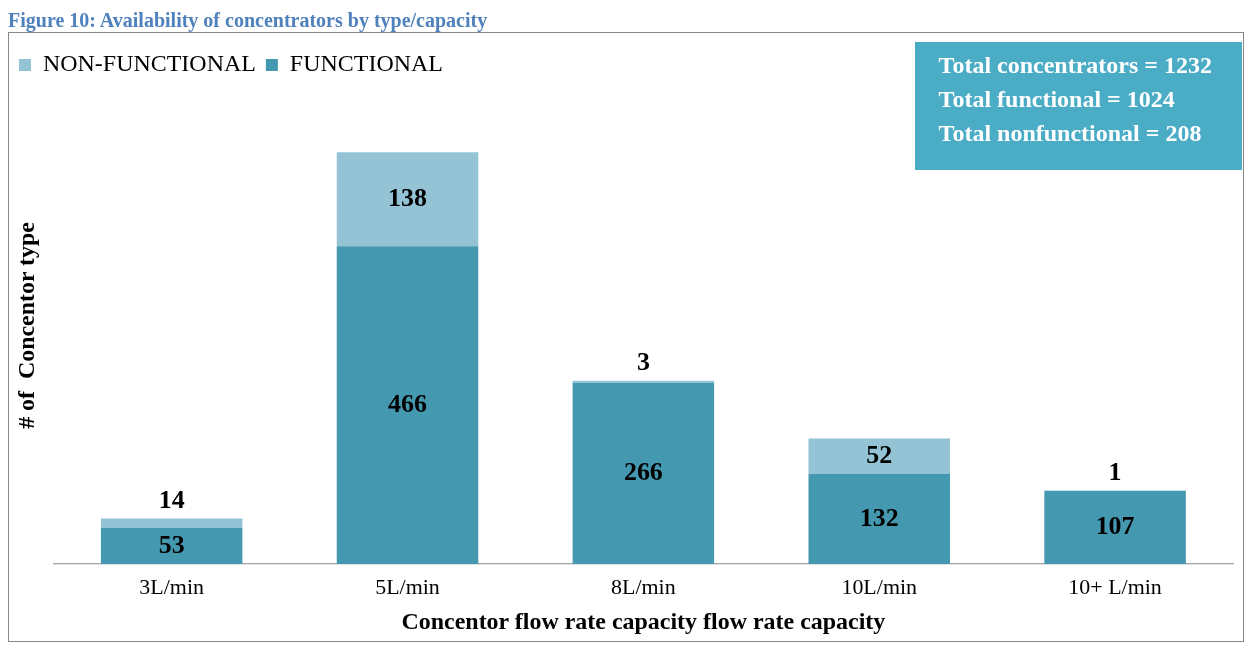 The image size is (1256, 658). I want to click on data-label: 266, so click(643, 472).